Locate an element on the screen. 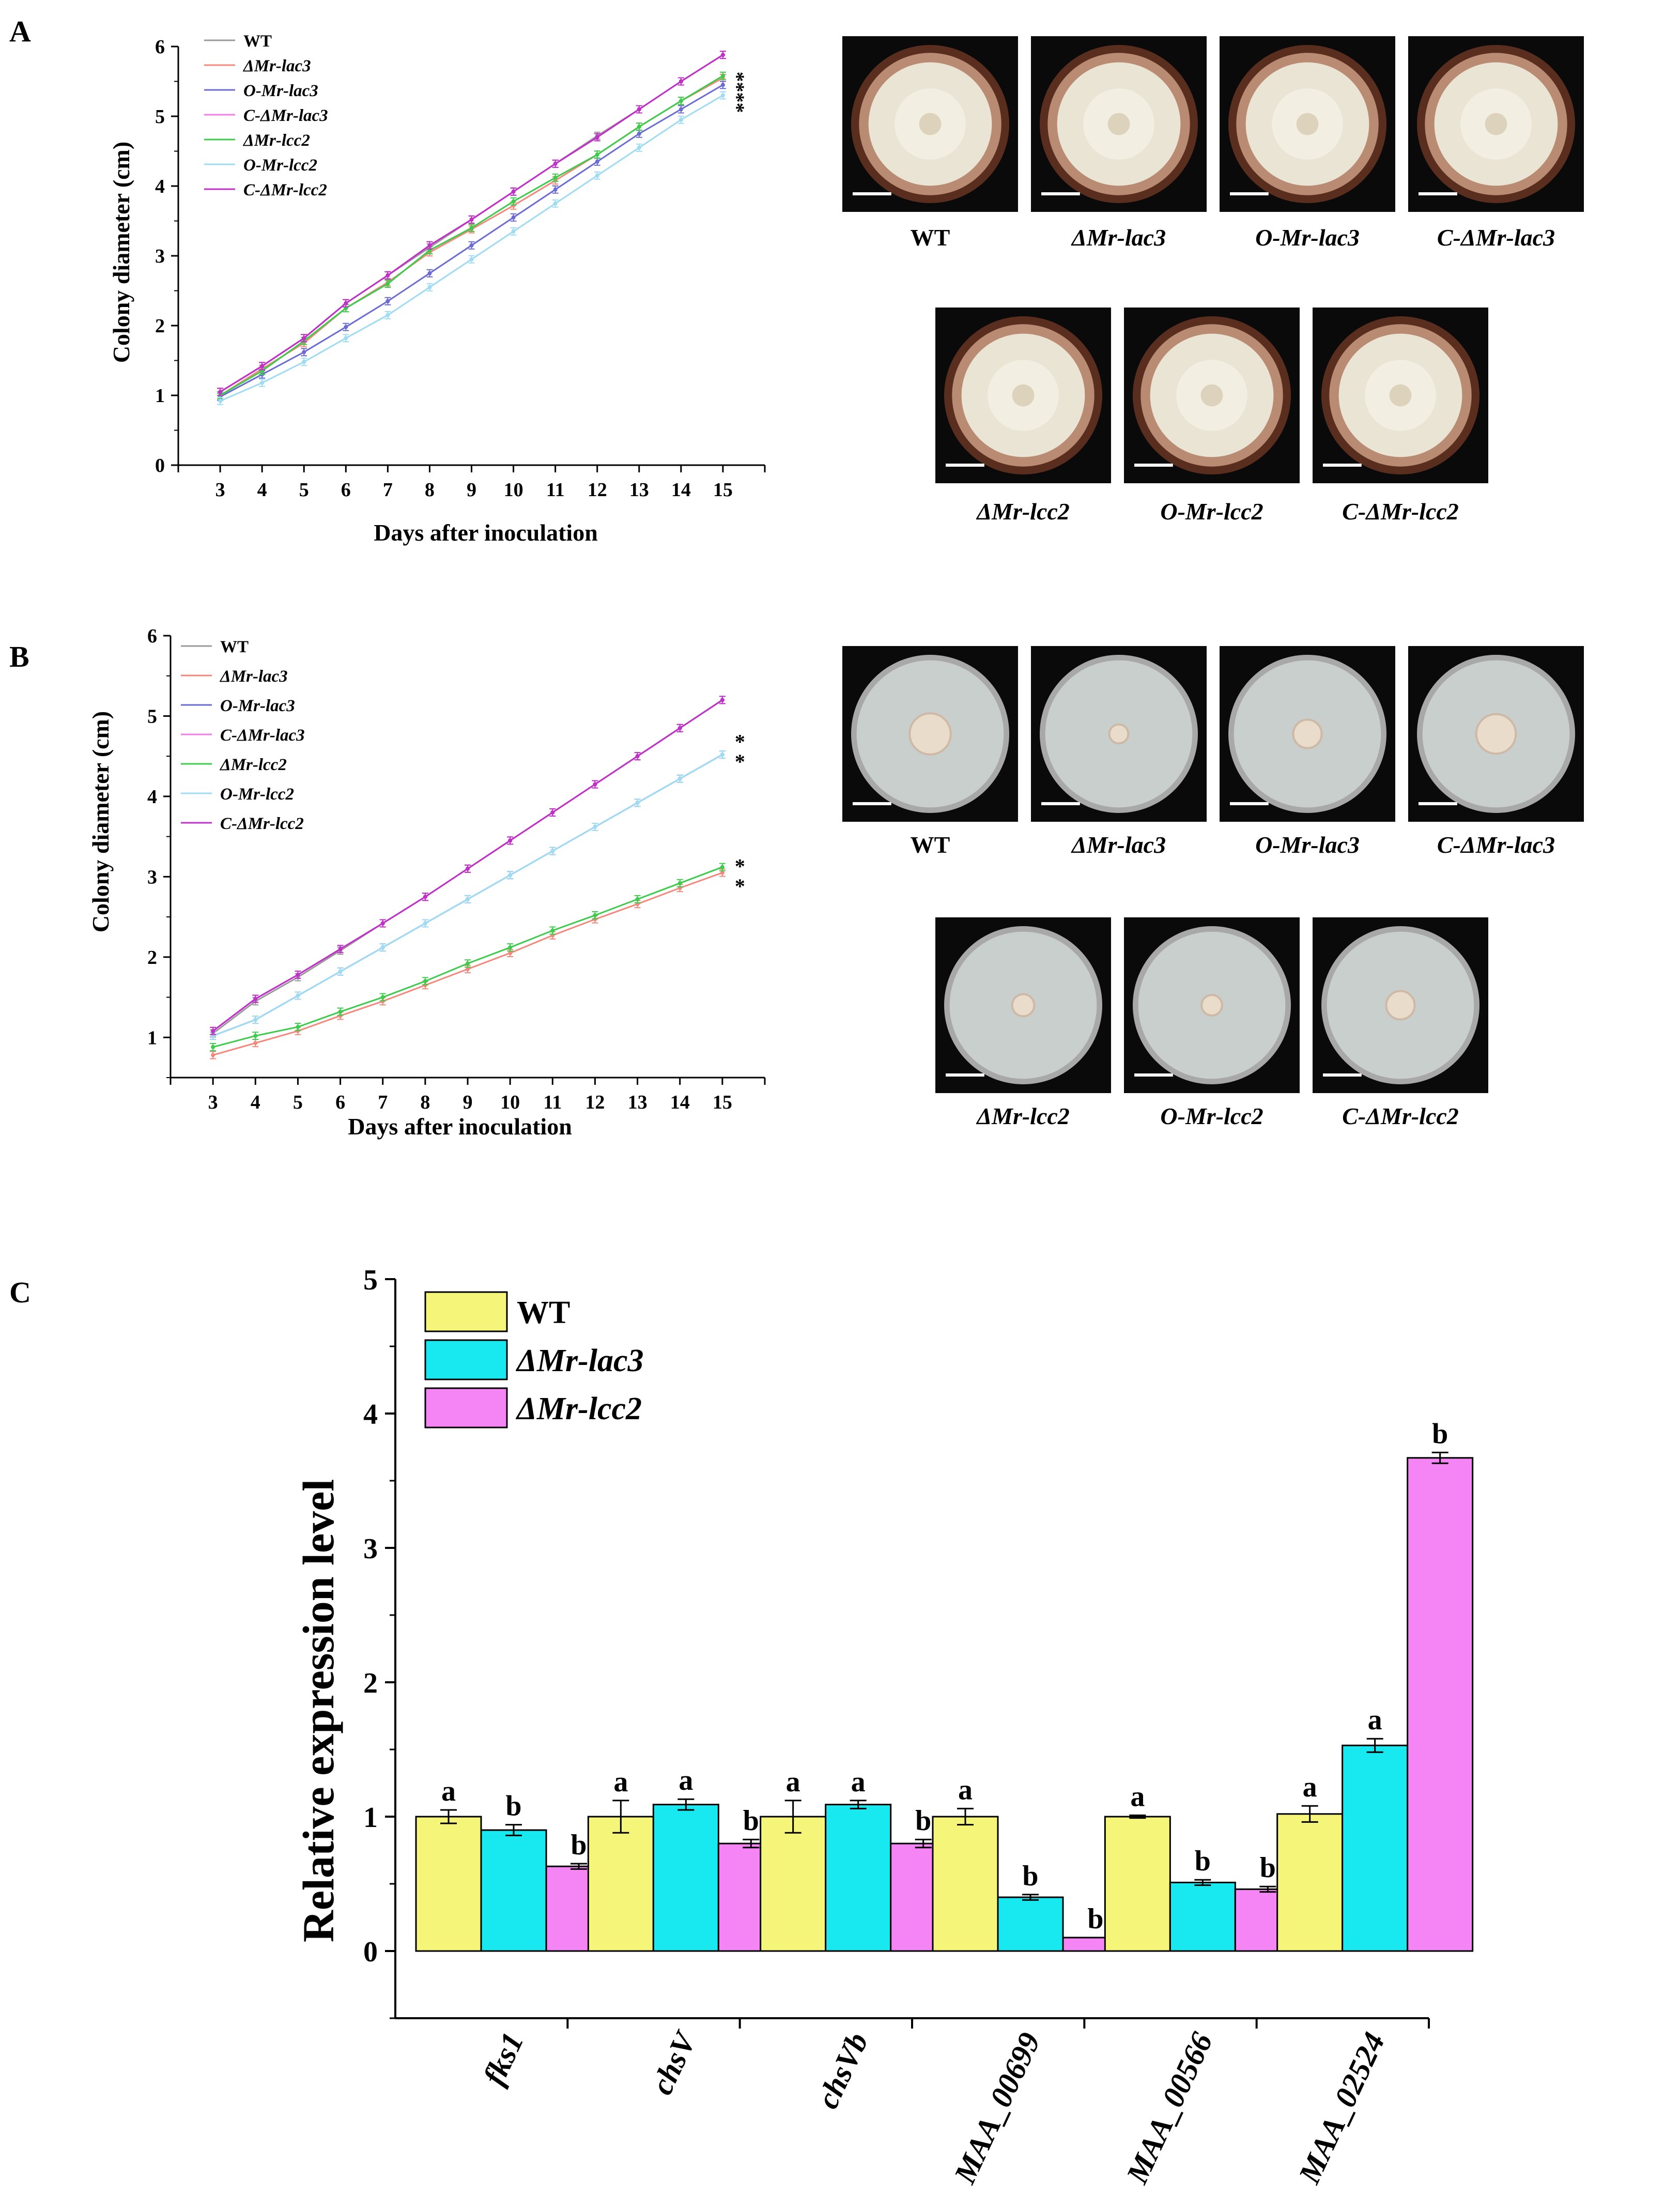 The image size is (1680, 2196). x-tick-label: 3 is located at coordinates (220, 490).